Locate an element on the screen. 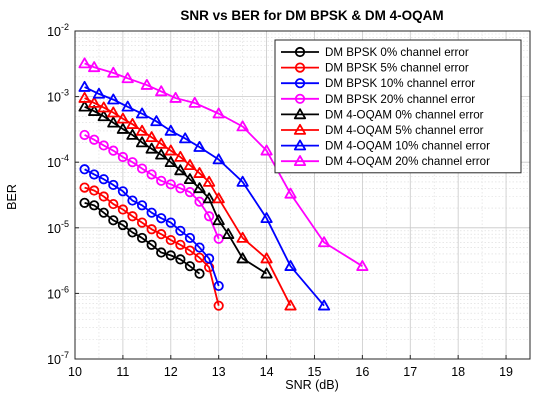 The height and width of the screenshot is (408, 550). x-tick-label: 13 is located at coordinates (219, 372).